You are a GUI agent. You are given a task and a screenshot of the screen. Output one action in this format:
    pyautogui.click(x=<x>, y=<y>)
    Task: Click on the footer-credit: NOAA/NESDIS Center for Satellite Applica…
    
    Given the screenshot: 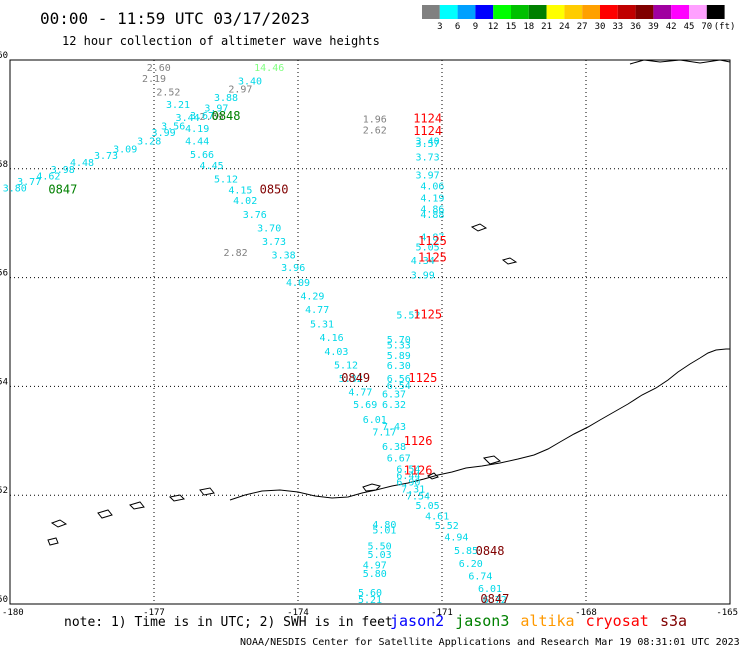 What is the action you would take?
    pyautogui.click(x=490, y=642)
    